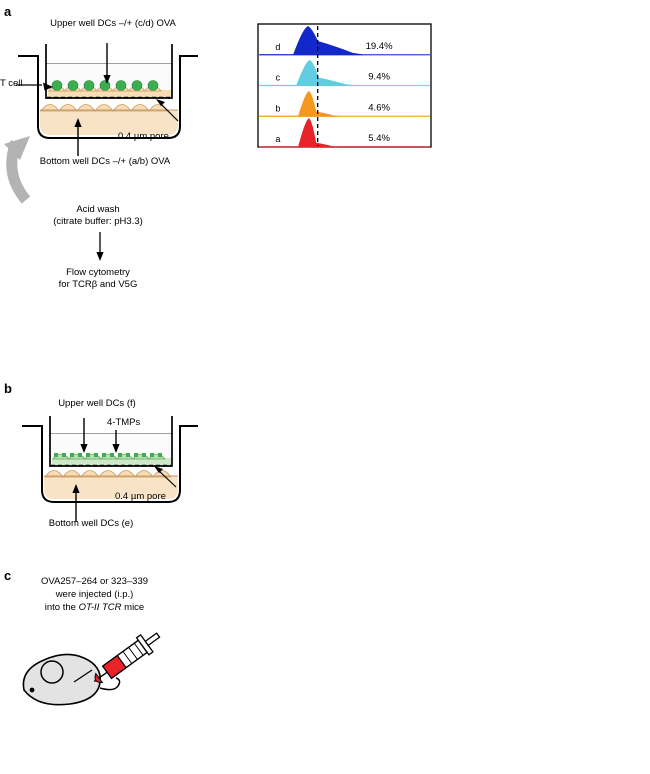 Image resolution: width=650 pixels, height=774 pixels. I want to click on diagram-a-pore-label: 0.4 µm pore, so click(143, 136).